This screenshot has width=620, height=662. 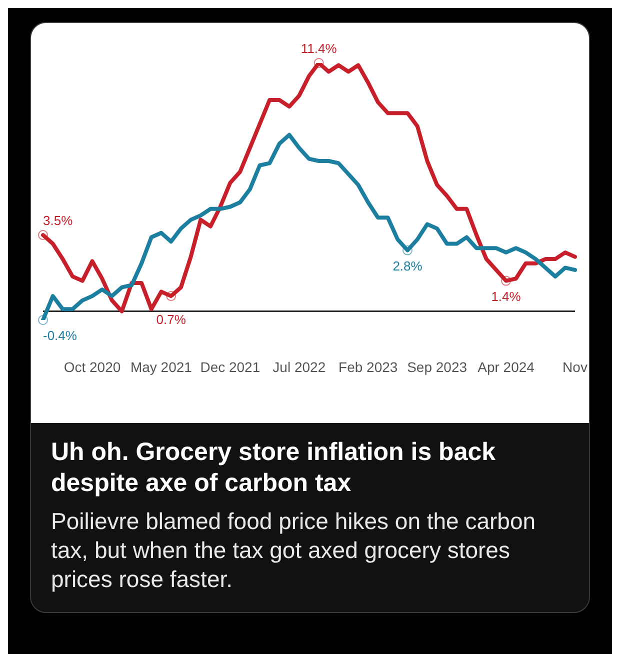 What do you see at coordinates (575, 366) in the screenshot?
I see `x-tick-label: Nov` at bounding box center [575, 366].